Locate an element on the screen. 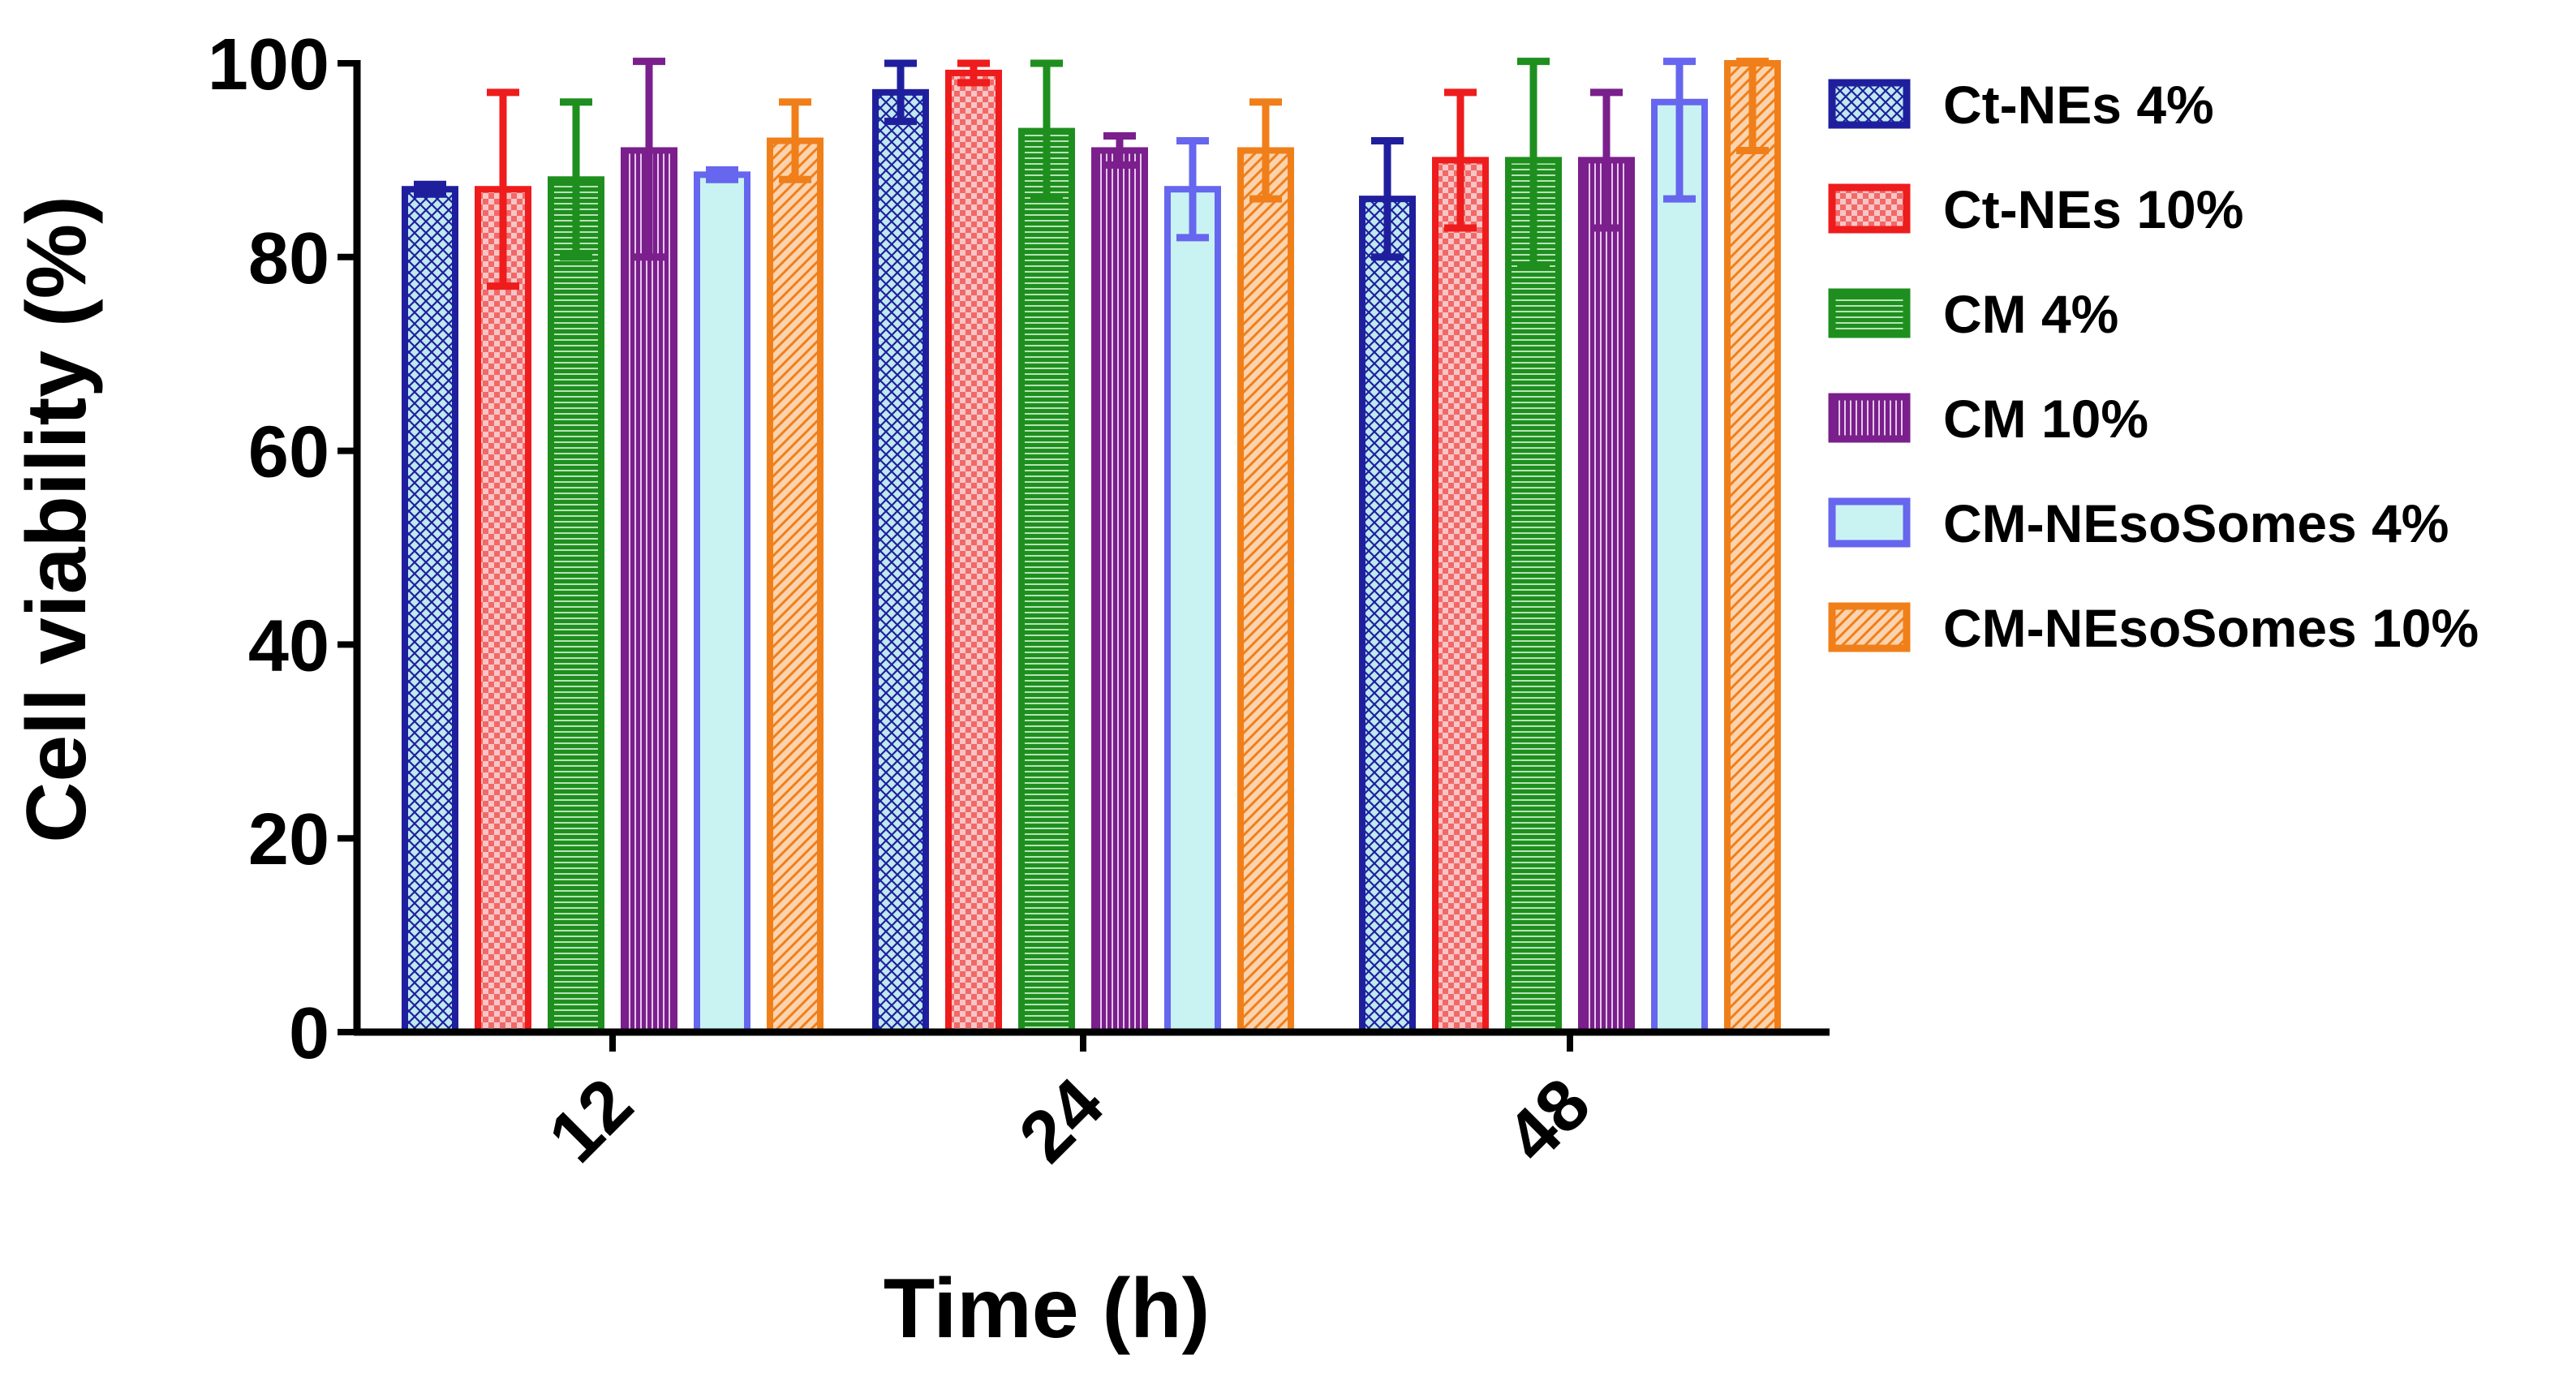 The image size is (2576, 1381). legend-item: Ct-NEs 10% is located at coordinates (2035, 209).